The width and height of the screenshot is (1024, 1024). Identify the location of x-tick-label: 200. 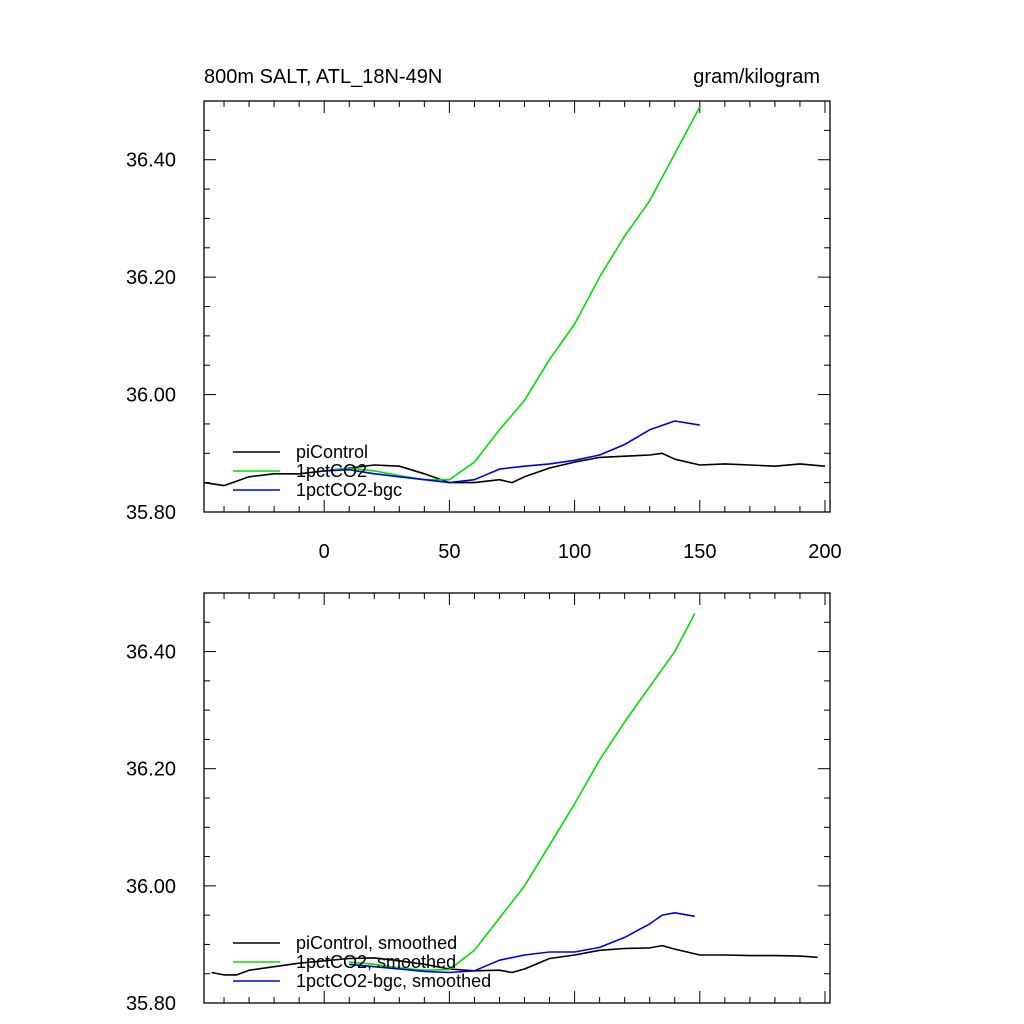
(824, 552).